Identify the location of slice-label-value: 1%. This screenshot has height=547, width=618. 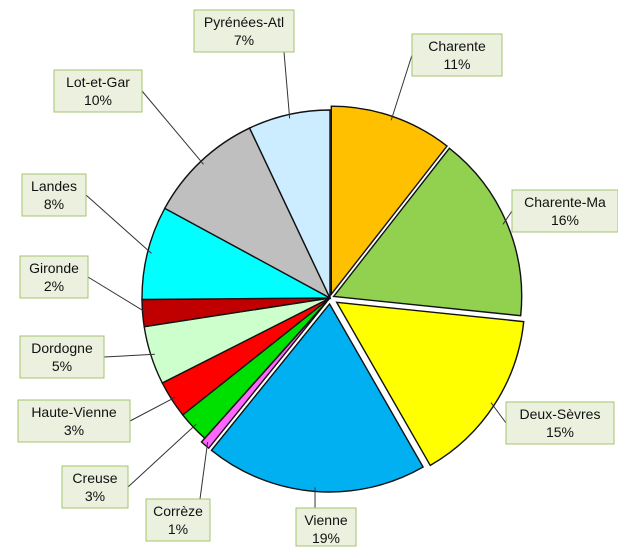
(178, 529).